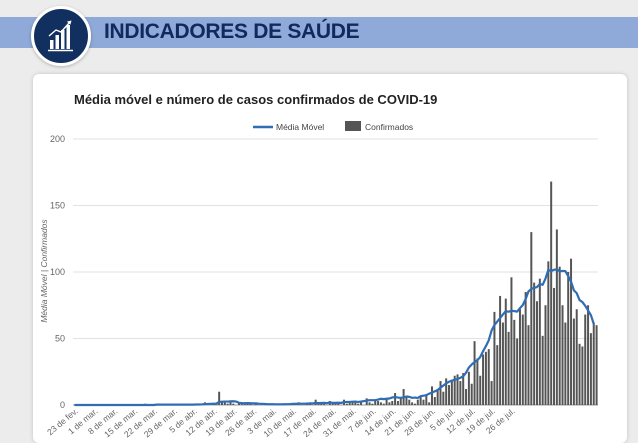 The height and width of the screenshot is (443, 638). Describe the element at coordinates (333, 126) in the screenshot. I see `chart-legend: Média Móvel Confirmados` at that location.